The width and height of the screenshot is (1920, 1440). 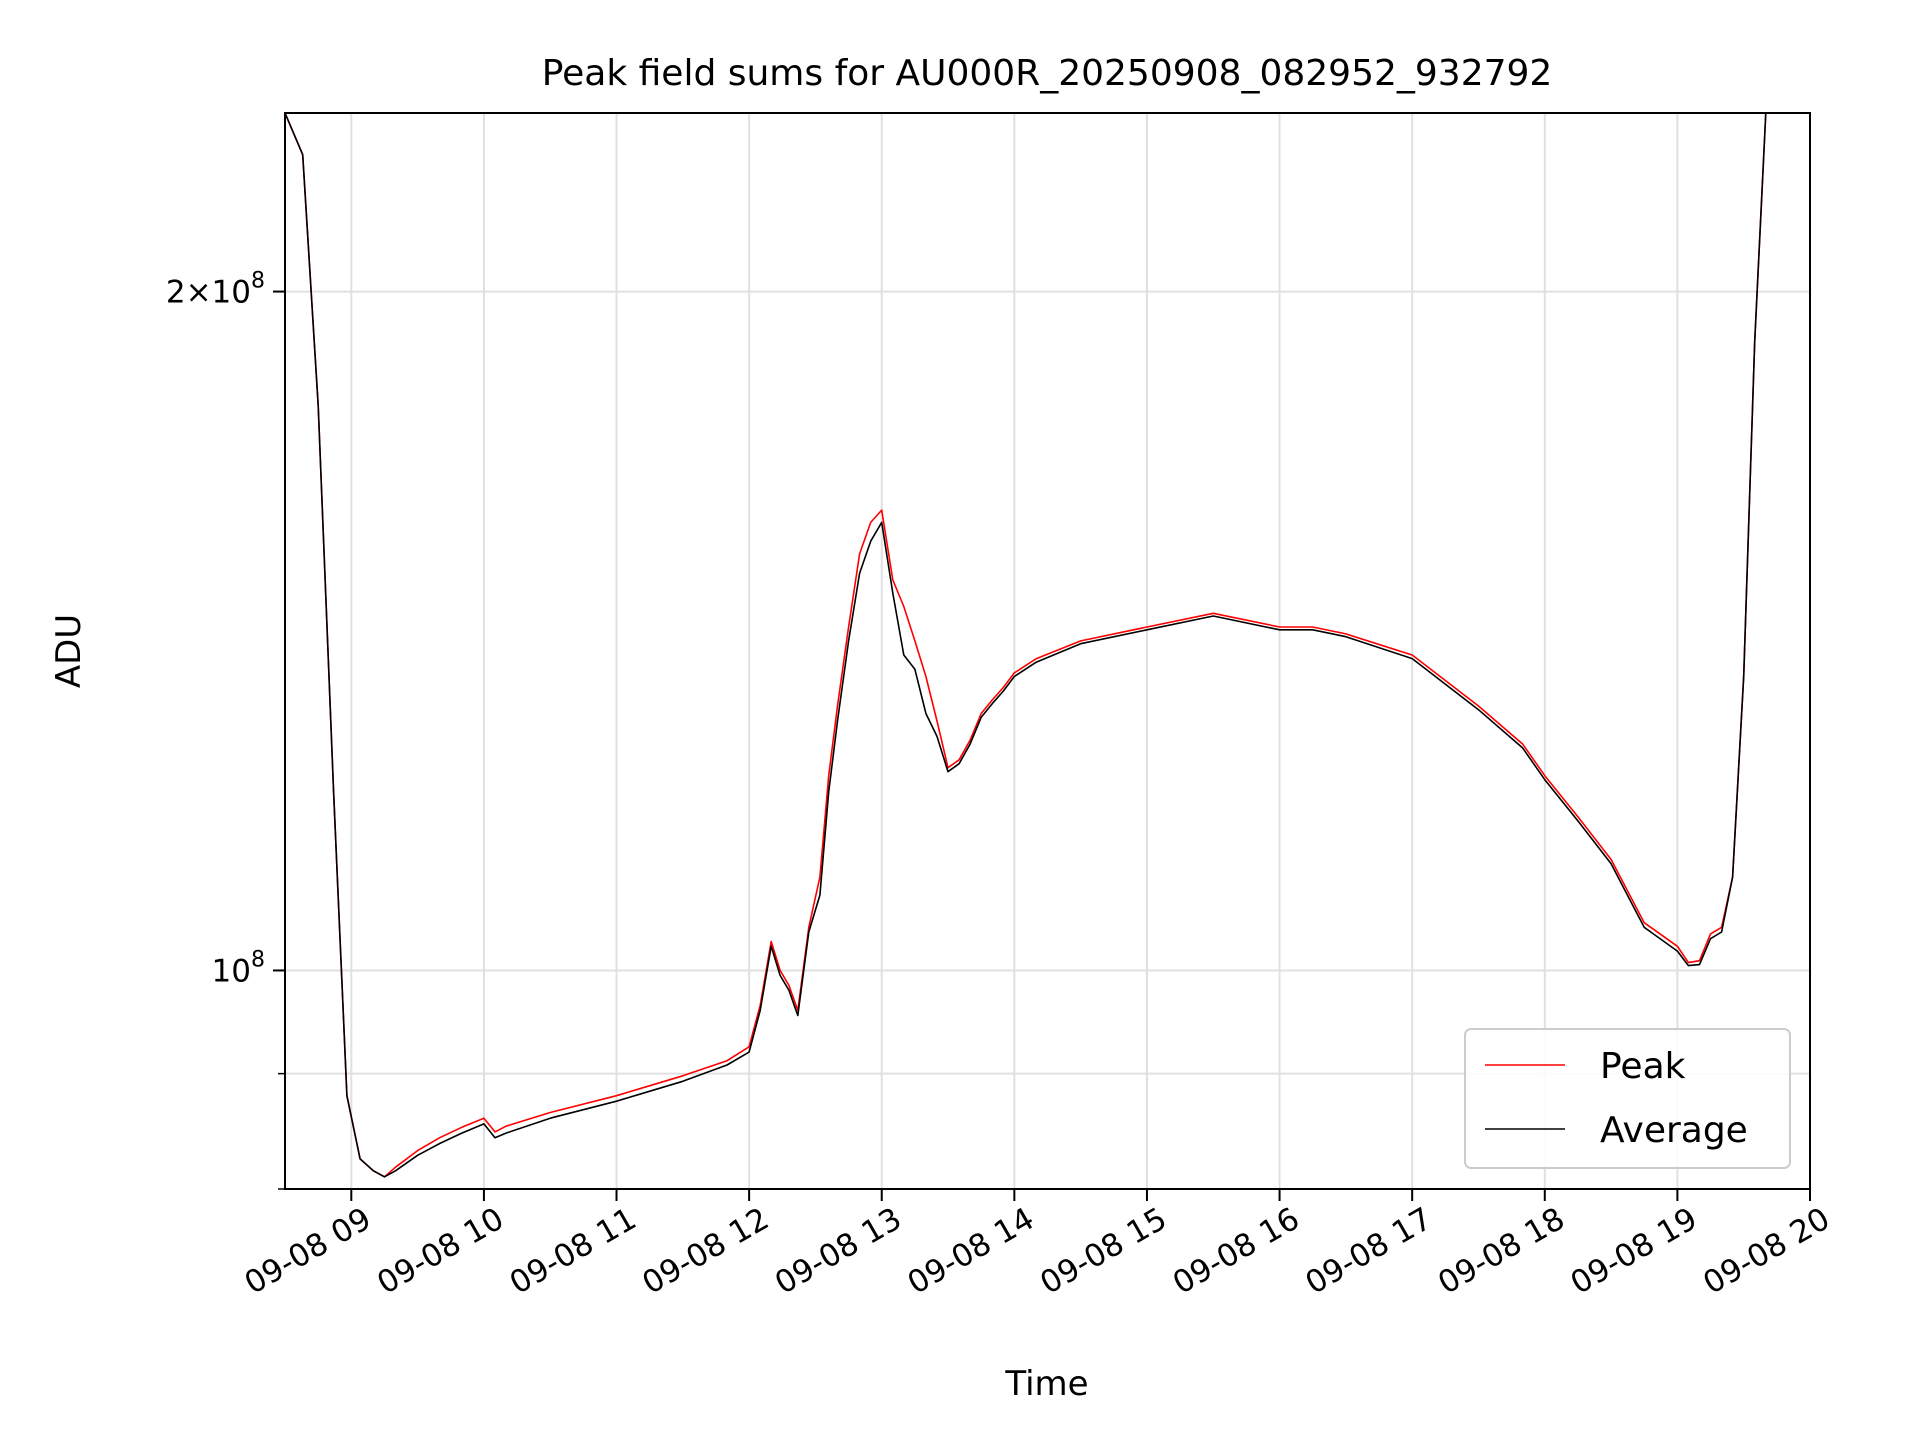 I want to click on y-tick-label: 108, so click(x=238, y=968).